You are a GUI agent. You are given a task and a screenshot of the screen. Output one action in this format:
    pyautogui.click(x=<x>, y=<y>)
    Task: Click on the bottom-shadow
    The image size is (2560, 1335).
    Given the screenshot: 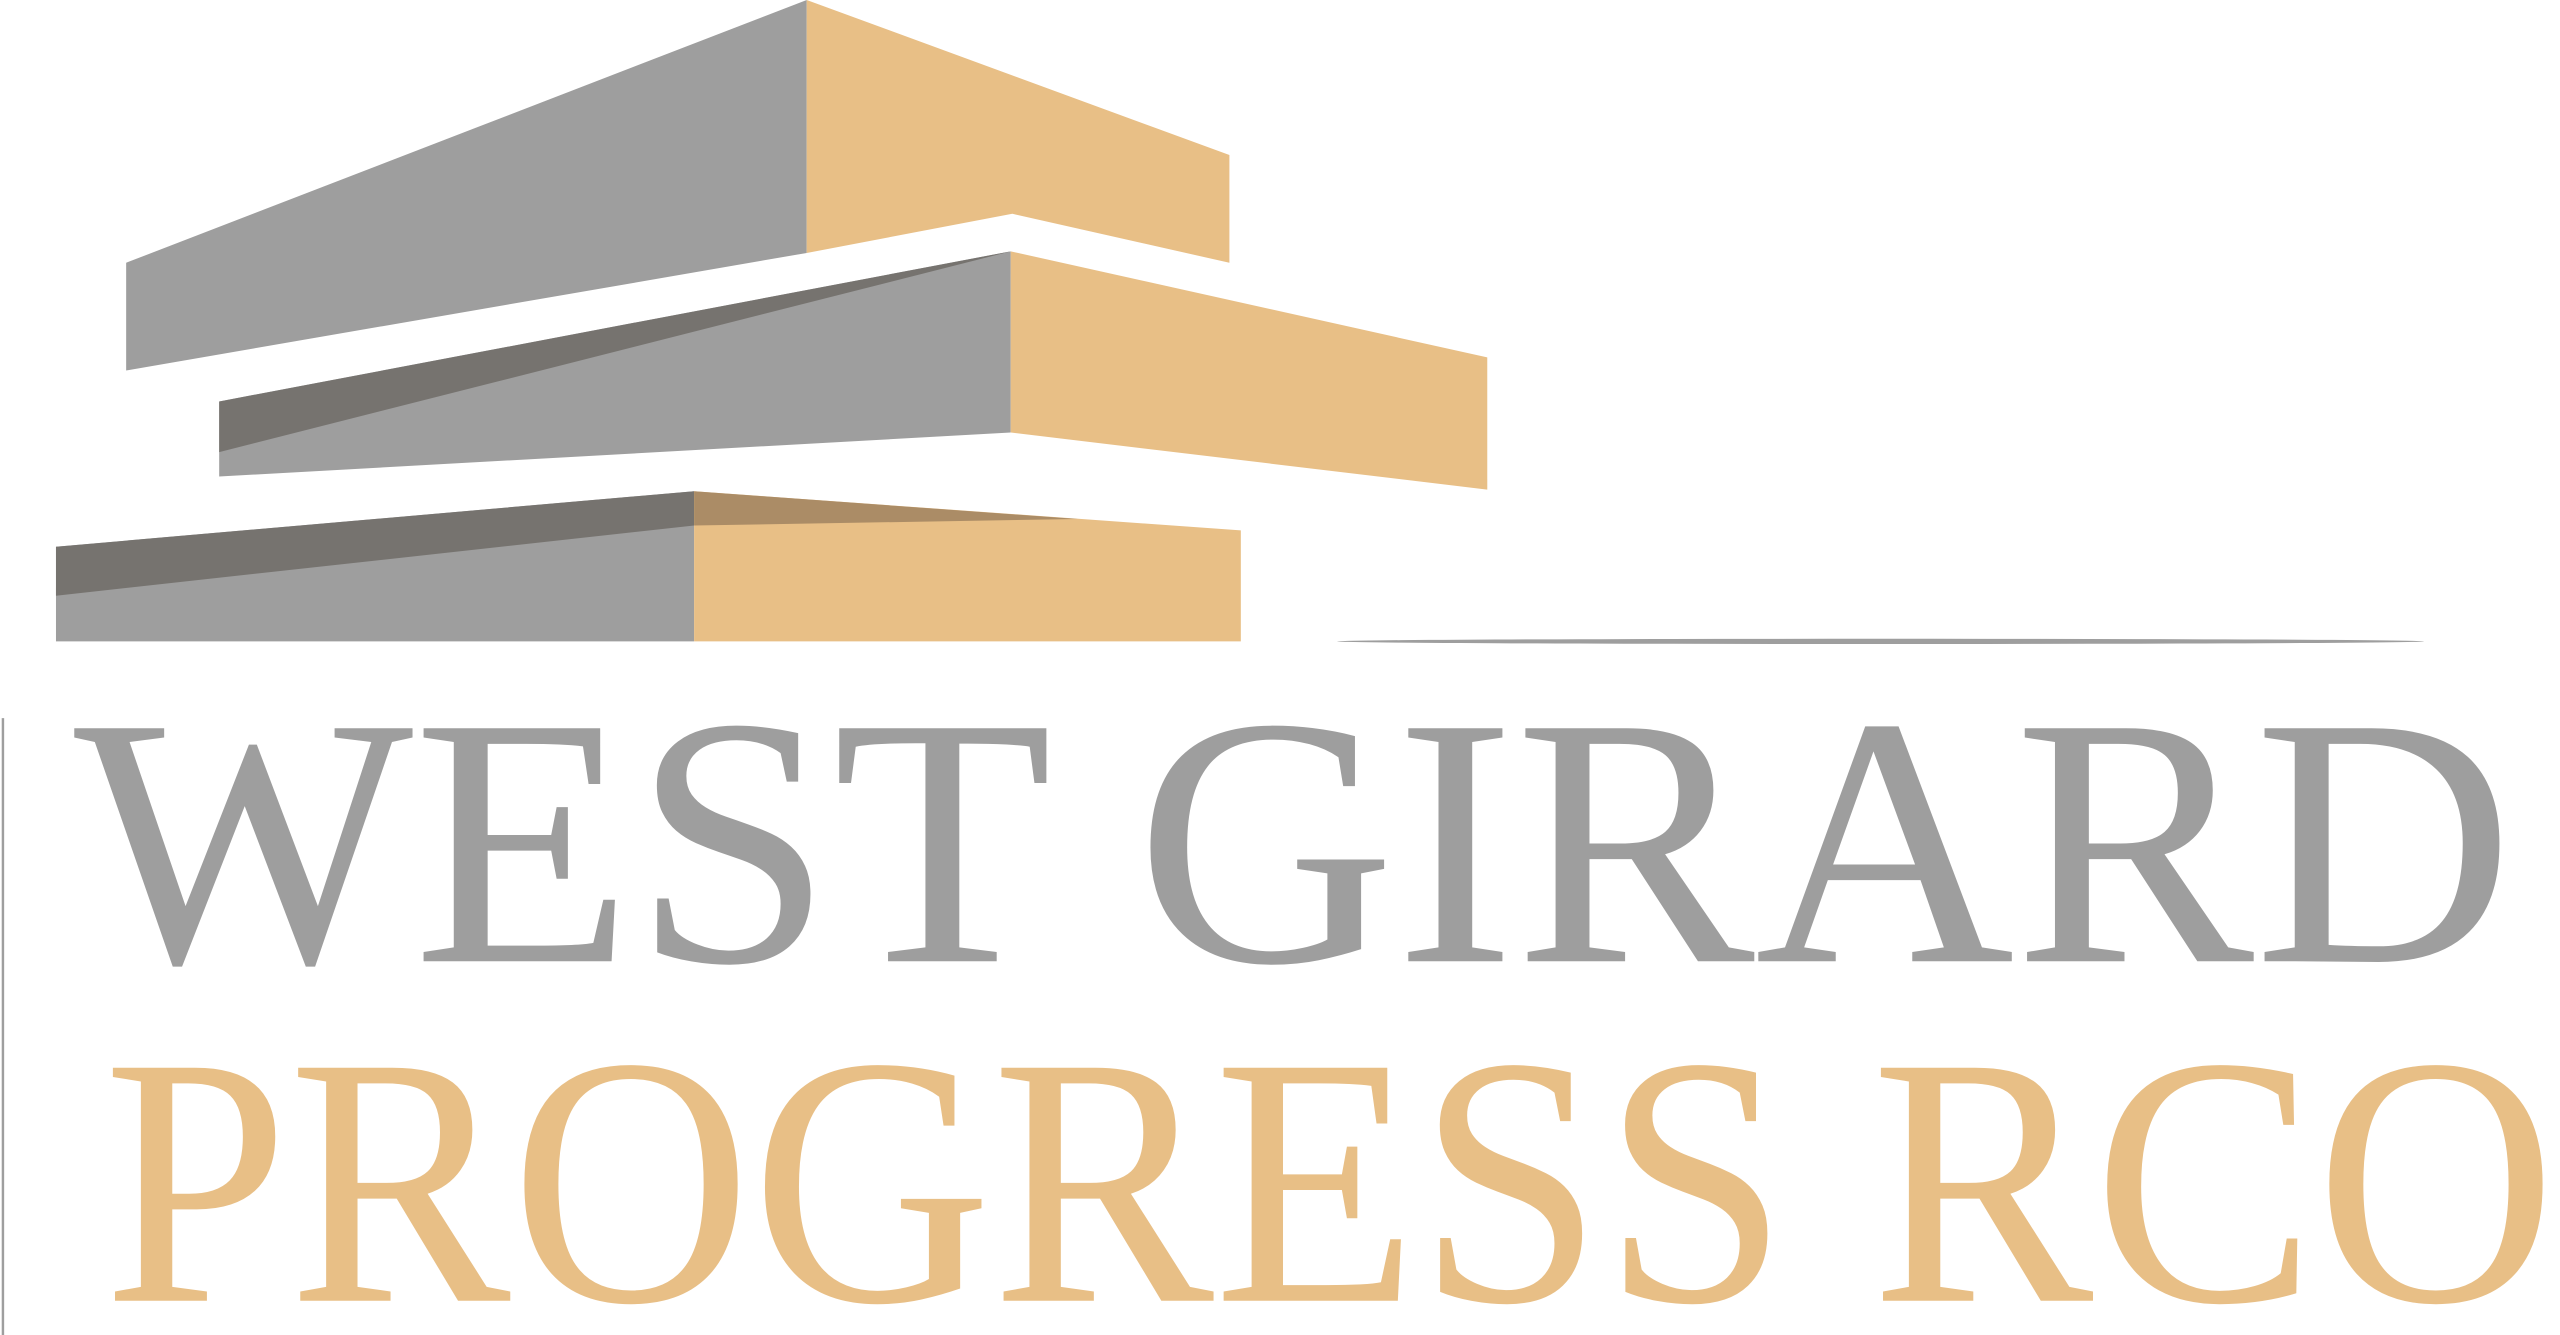 What is the action you would take?
    pyautogui.click(x=375, y=543)
    